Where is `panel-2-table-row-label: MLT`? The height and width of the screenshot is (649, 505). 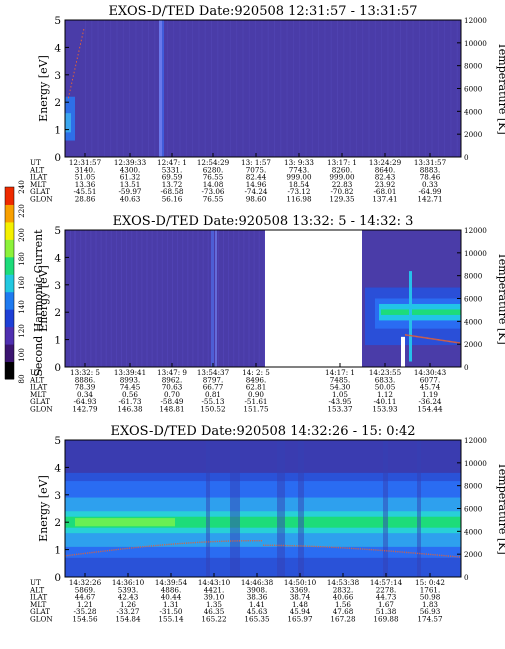 panel-2-table-row-label: MLT is located at coordinates (38, 394).